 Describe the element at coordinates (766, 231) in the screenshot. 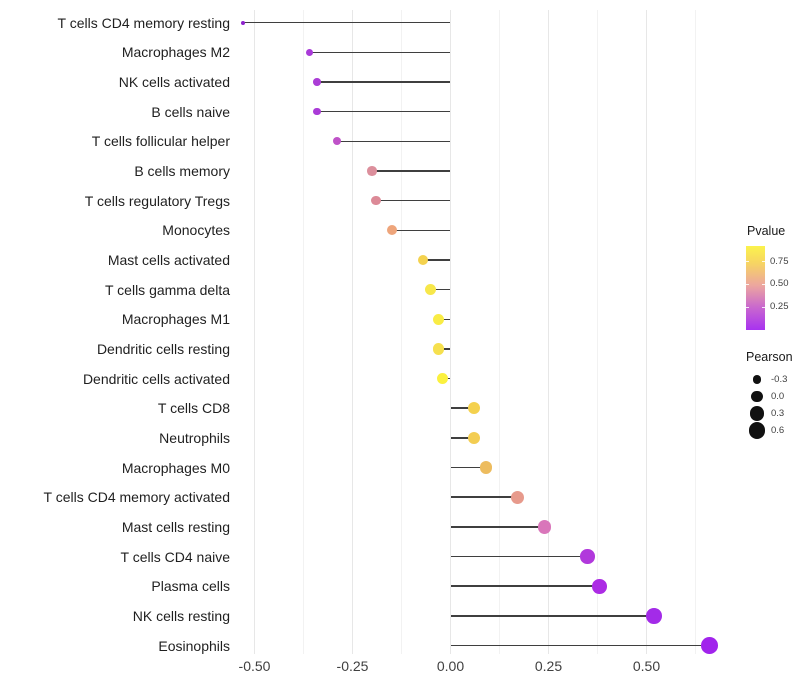

I see `pvalue-legend-title: Pvalue` at that location.